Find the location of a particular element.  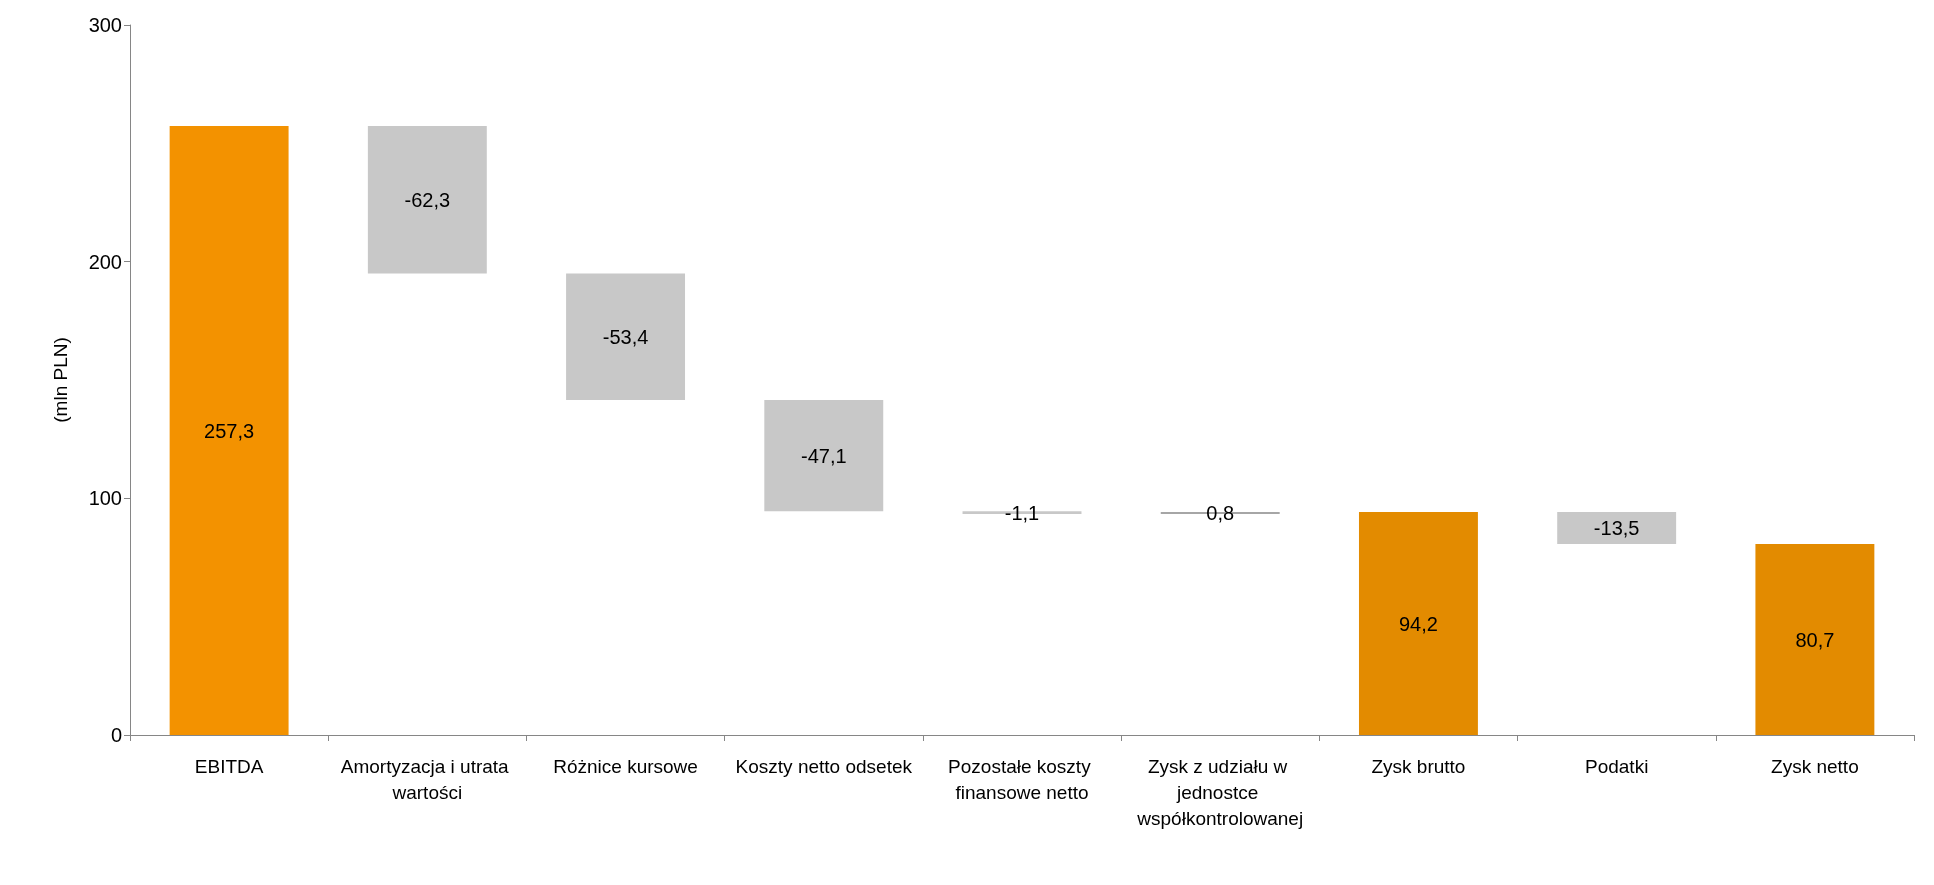

y-tick-label: 300 is located at coordinates (105, 25).